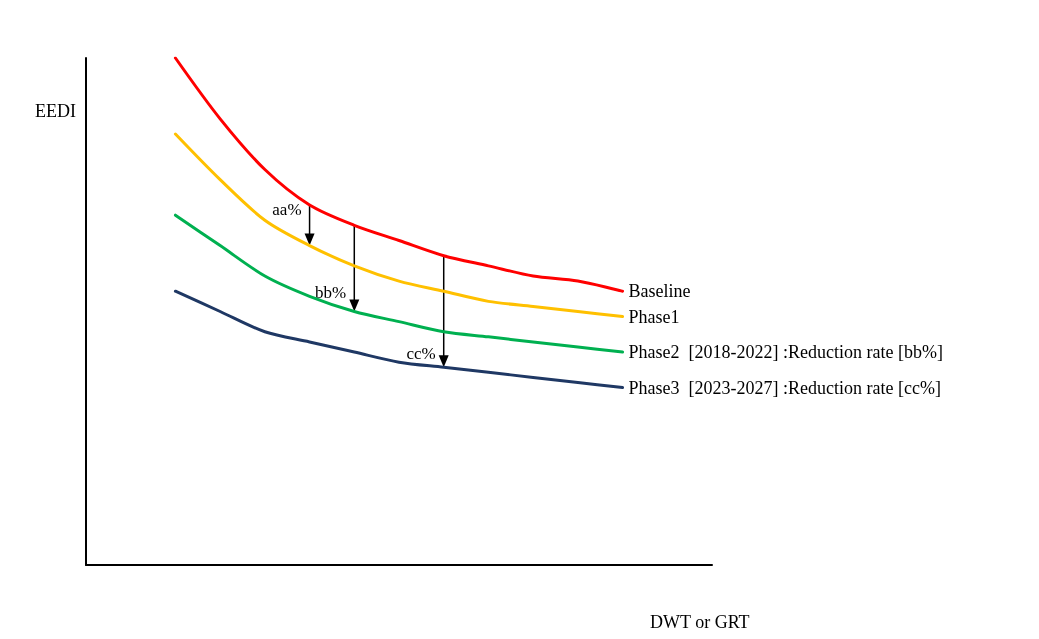 This screenshot has width=1039, height=639. Describe the element at coordinates (659, 291) in the screenshot. I see `series-label: Baseline` at that location.